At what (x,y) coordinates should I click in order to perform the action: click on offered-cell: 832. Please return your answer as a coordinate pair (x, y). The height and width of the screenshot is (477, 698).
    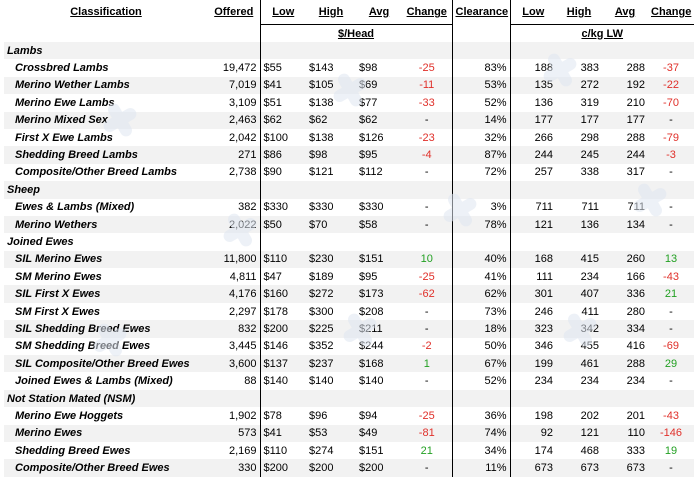
    Looking at the image, I should click on (234, 329).